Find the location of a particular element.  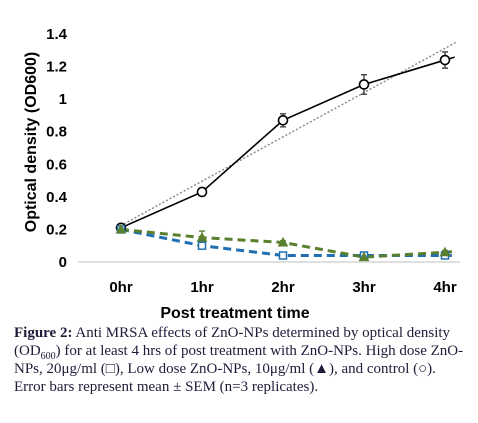

x-tick-label-1hr: 1hr is located at coordinates (202, 287).